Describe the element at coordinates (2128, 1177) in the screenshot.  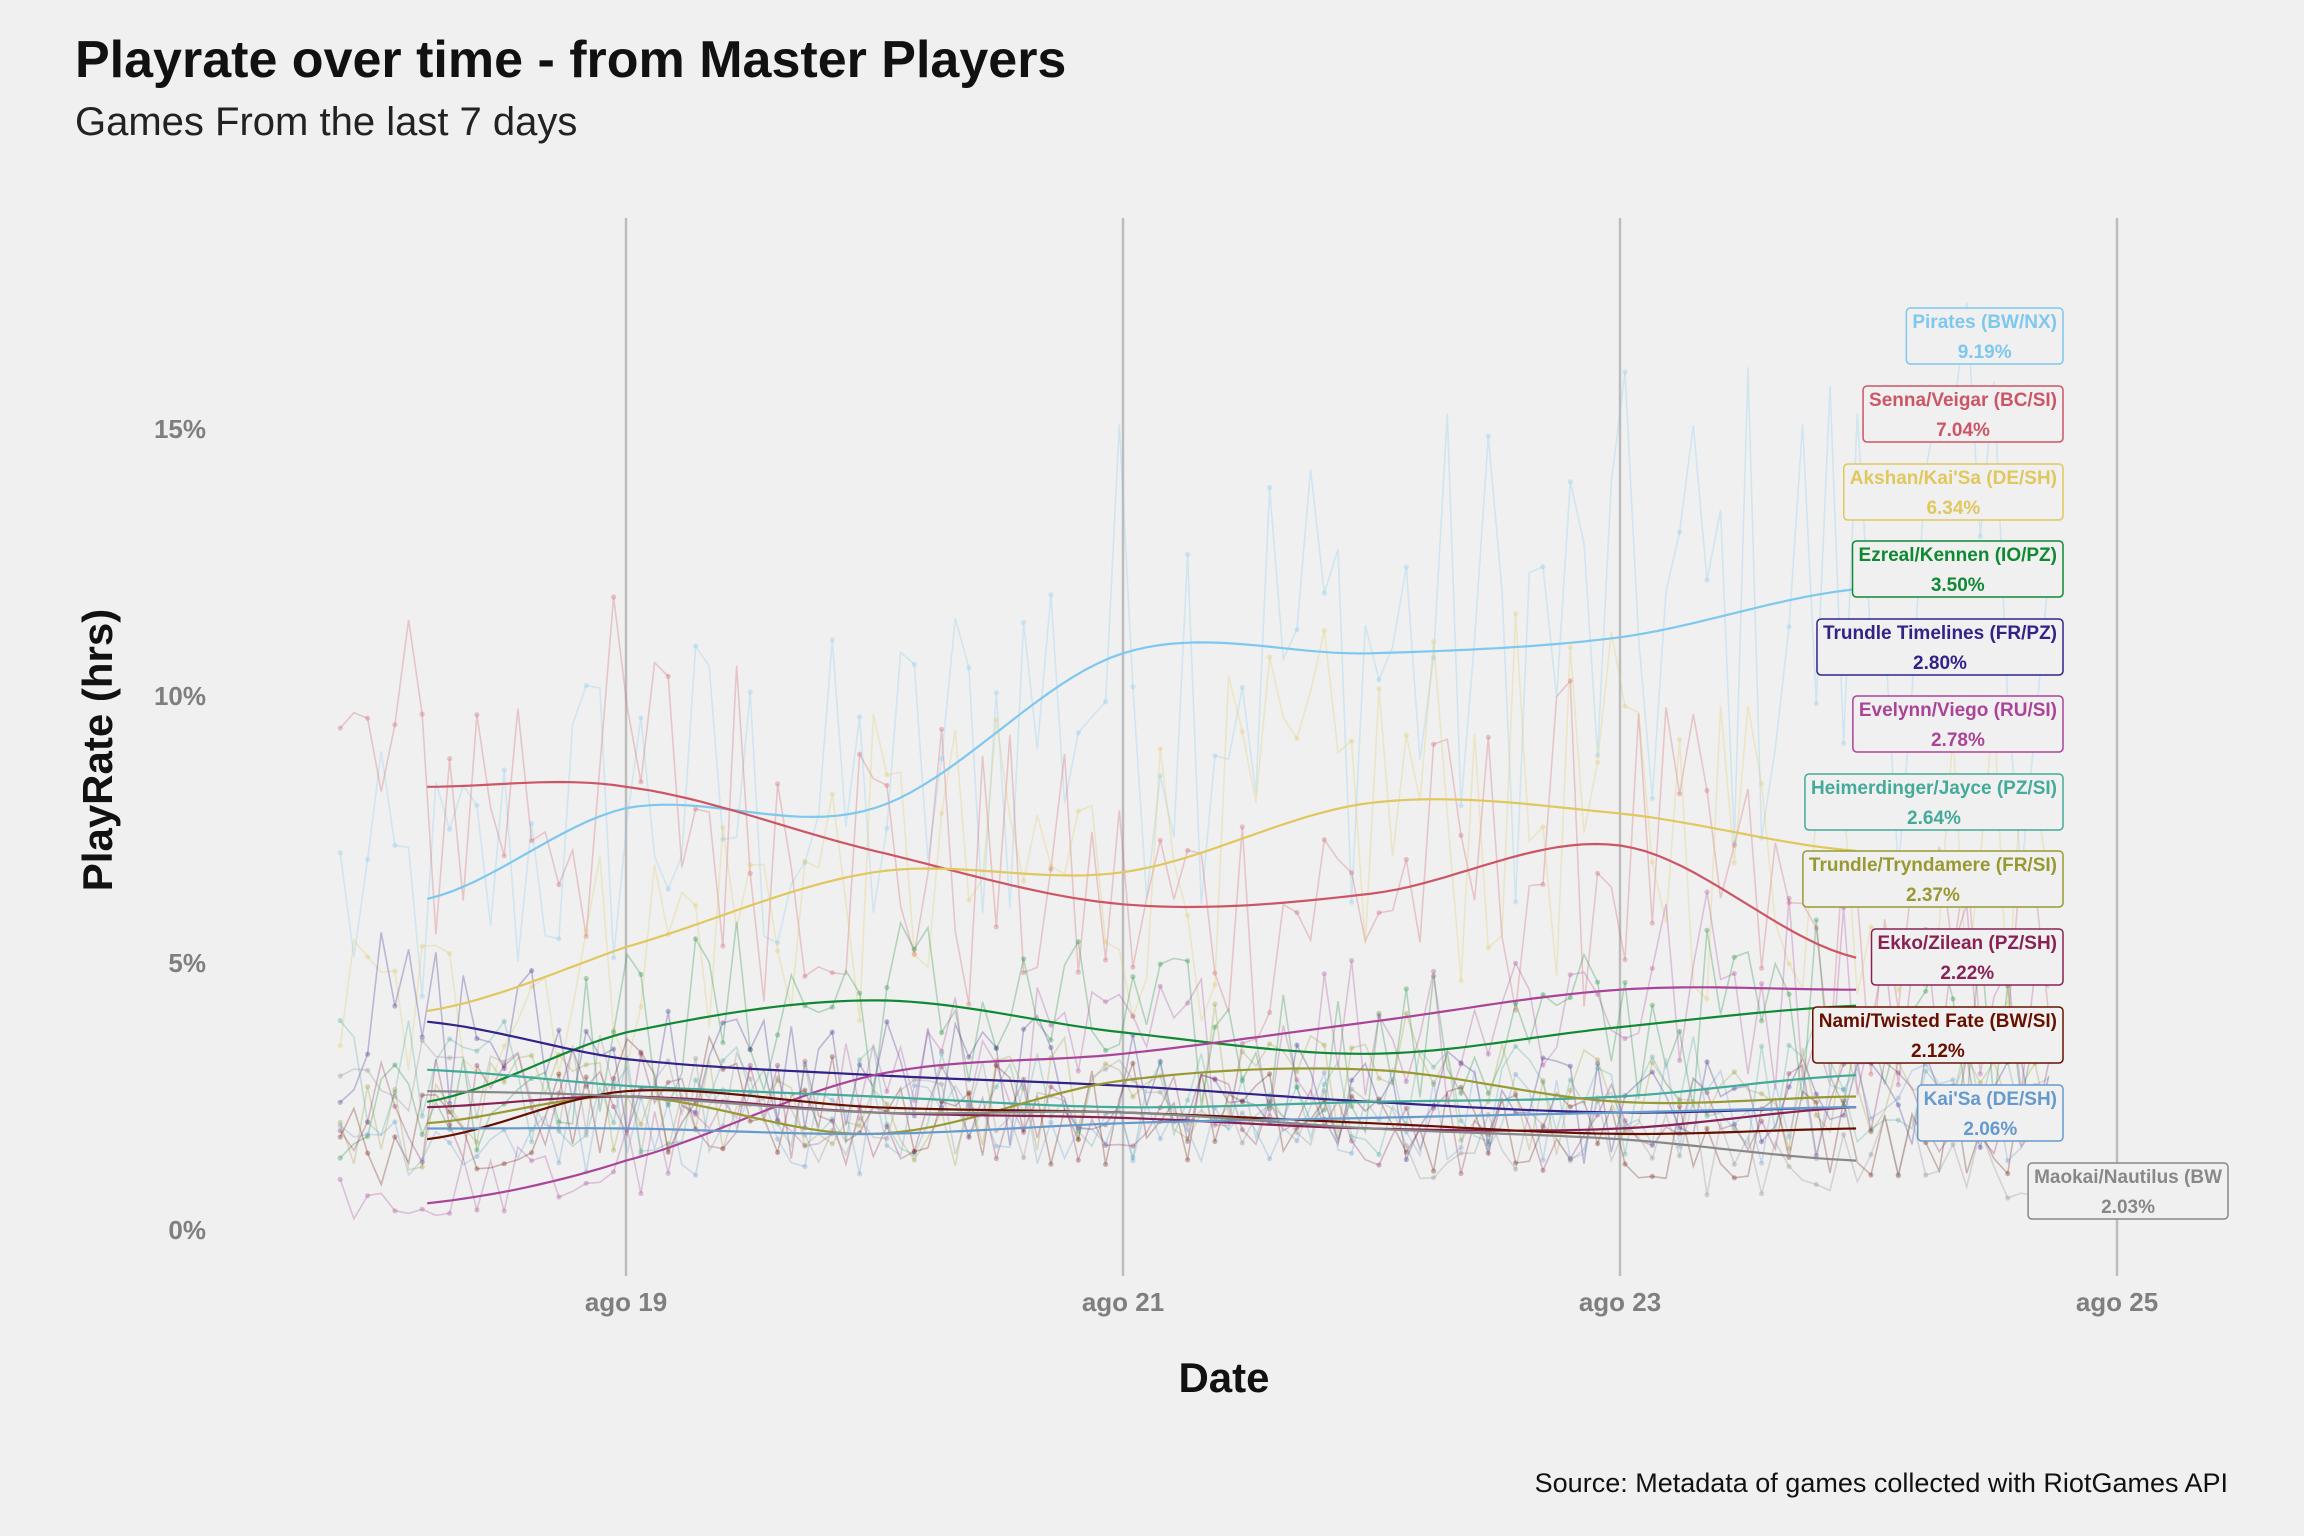
I see `series-name: Maokai/Nautilus (BW` at that location.